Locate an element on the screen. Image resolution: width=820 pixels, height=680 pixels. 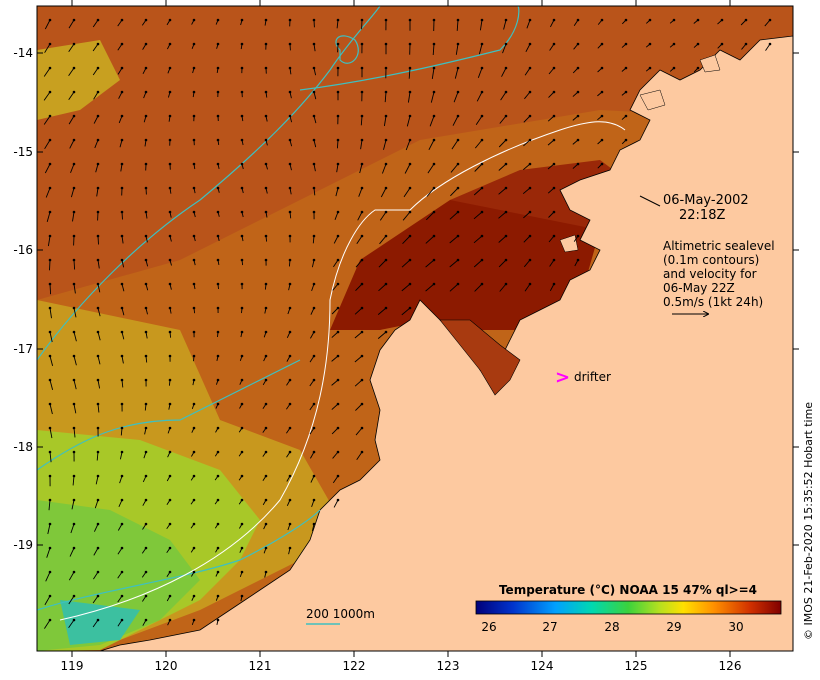
bathy-legend-label: 200 1000m is located at coordinates (340, 614).